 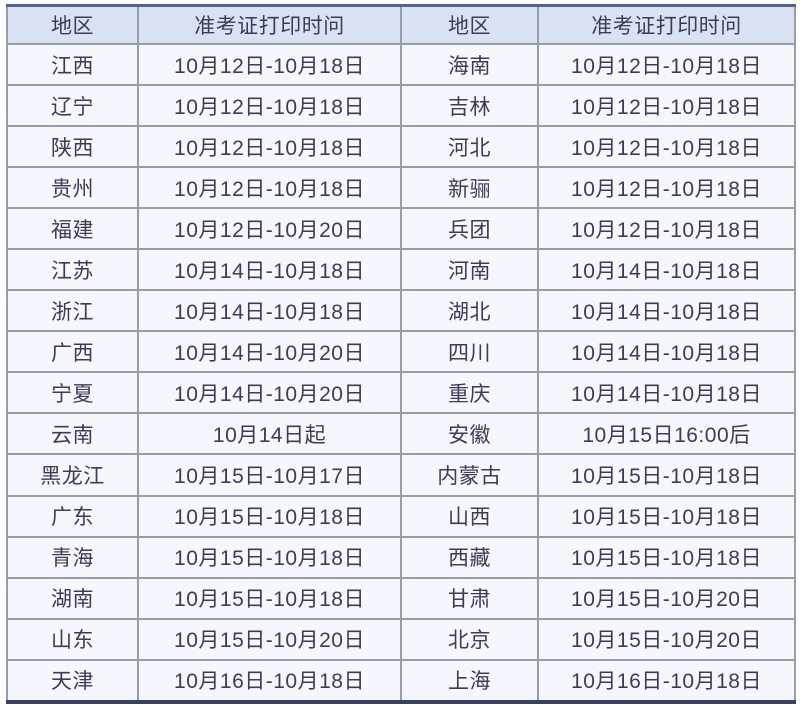 I want to click on table-row: 宁夏 10月14日-10月20日 重庆 10月14日-10月18日, so click(x=401, y=393).